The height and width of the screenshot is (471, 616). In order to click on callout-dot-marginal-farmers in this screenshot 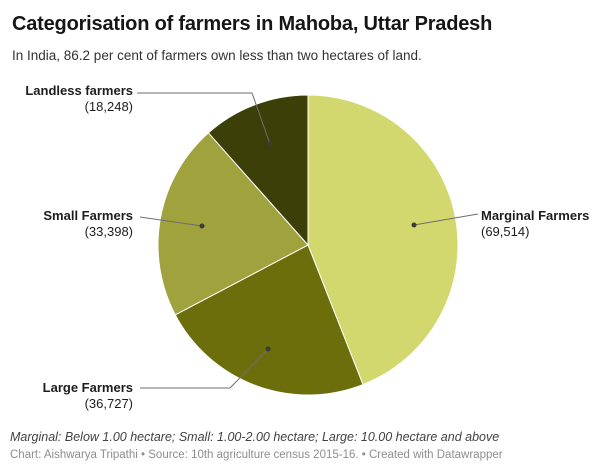, I will do `click(414, 225)`.